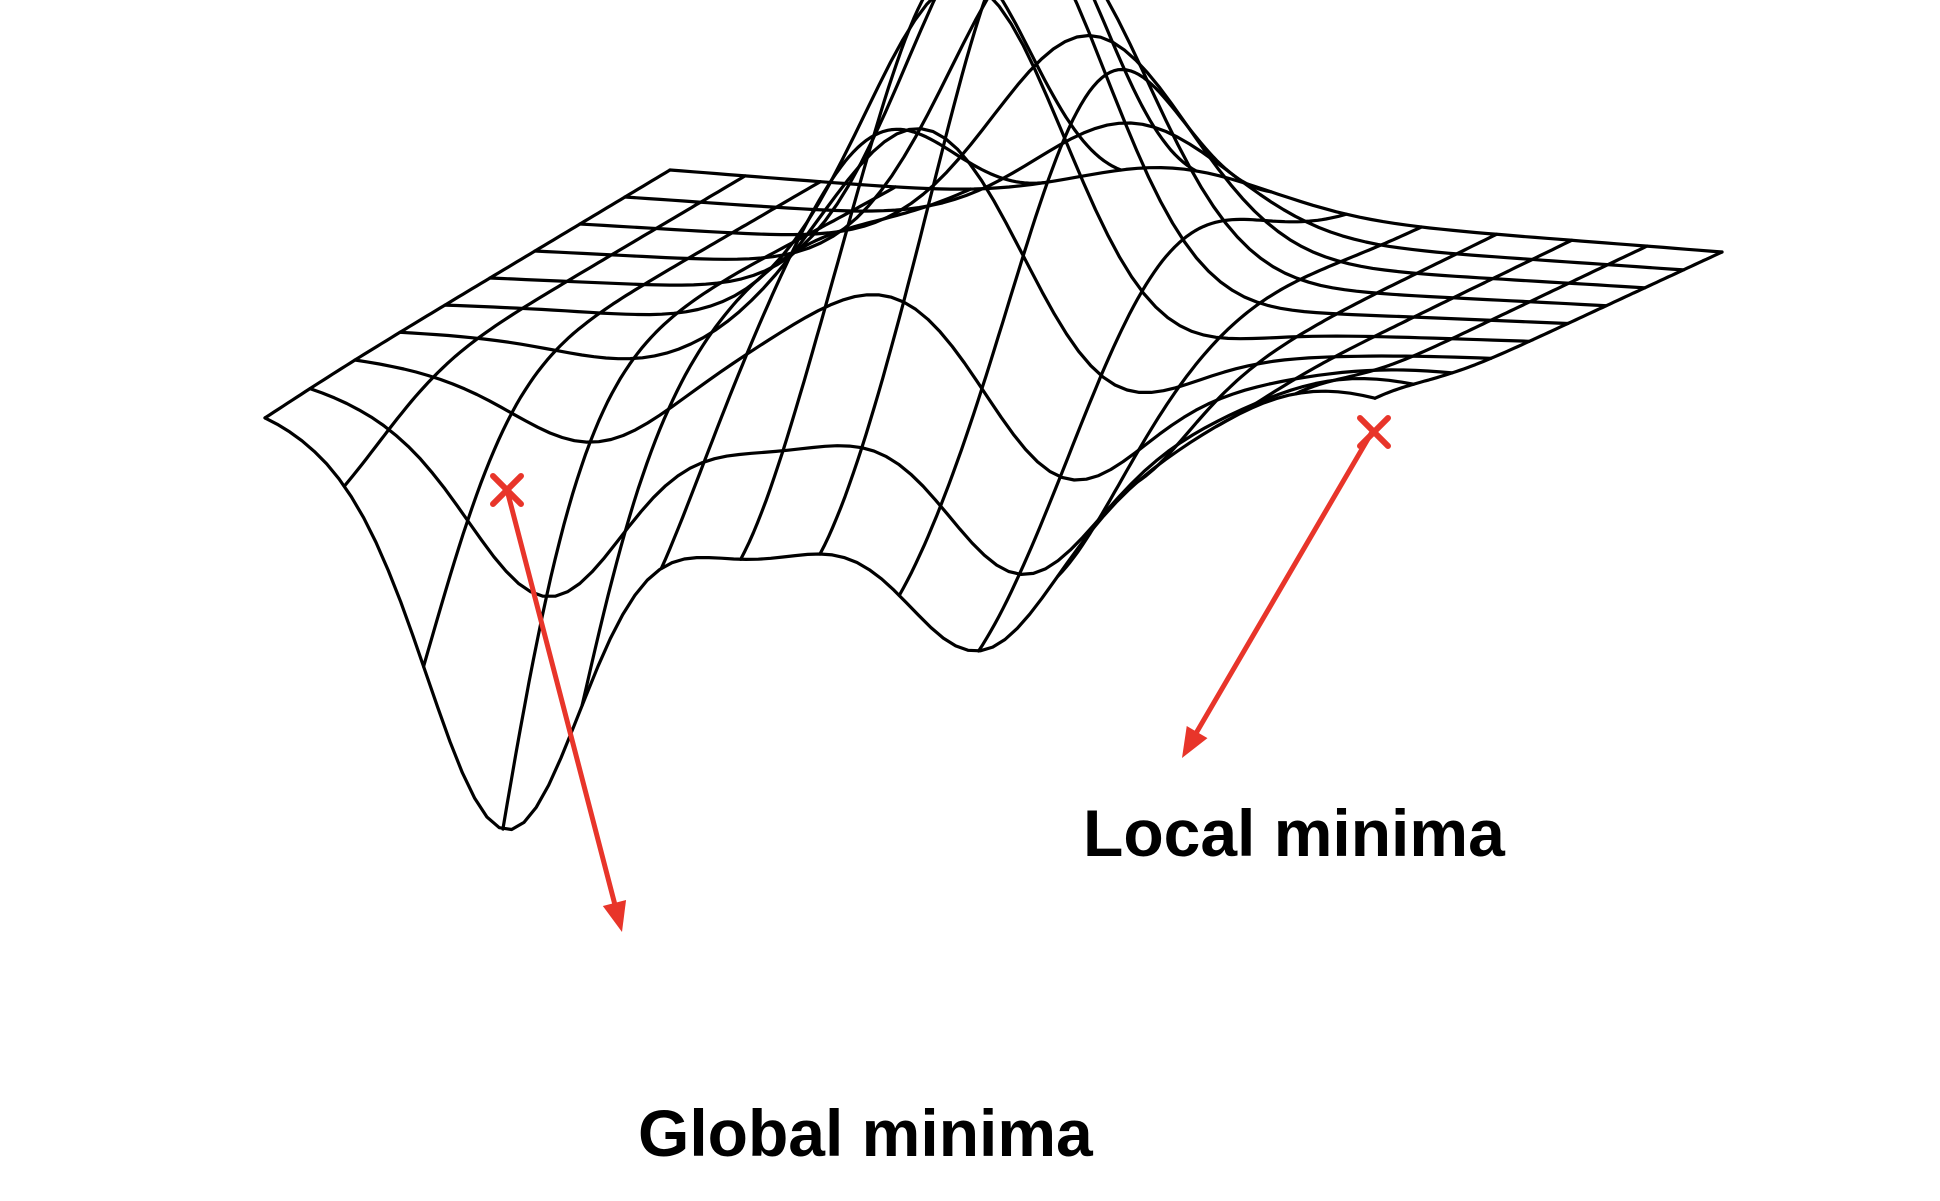 The height and width of the screenshot is (1201, 1940). I want to click on local-descent-arrow, so click(1283, 583).